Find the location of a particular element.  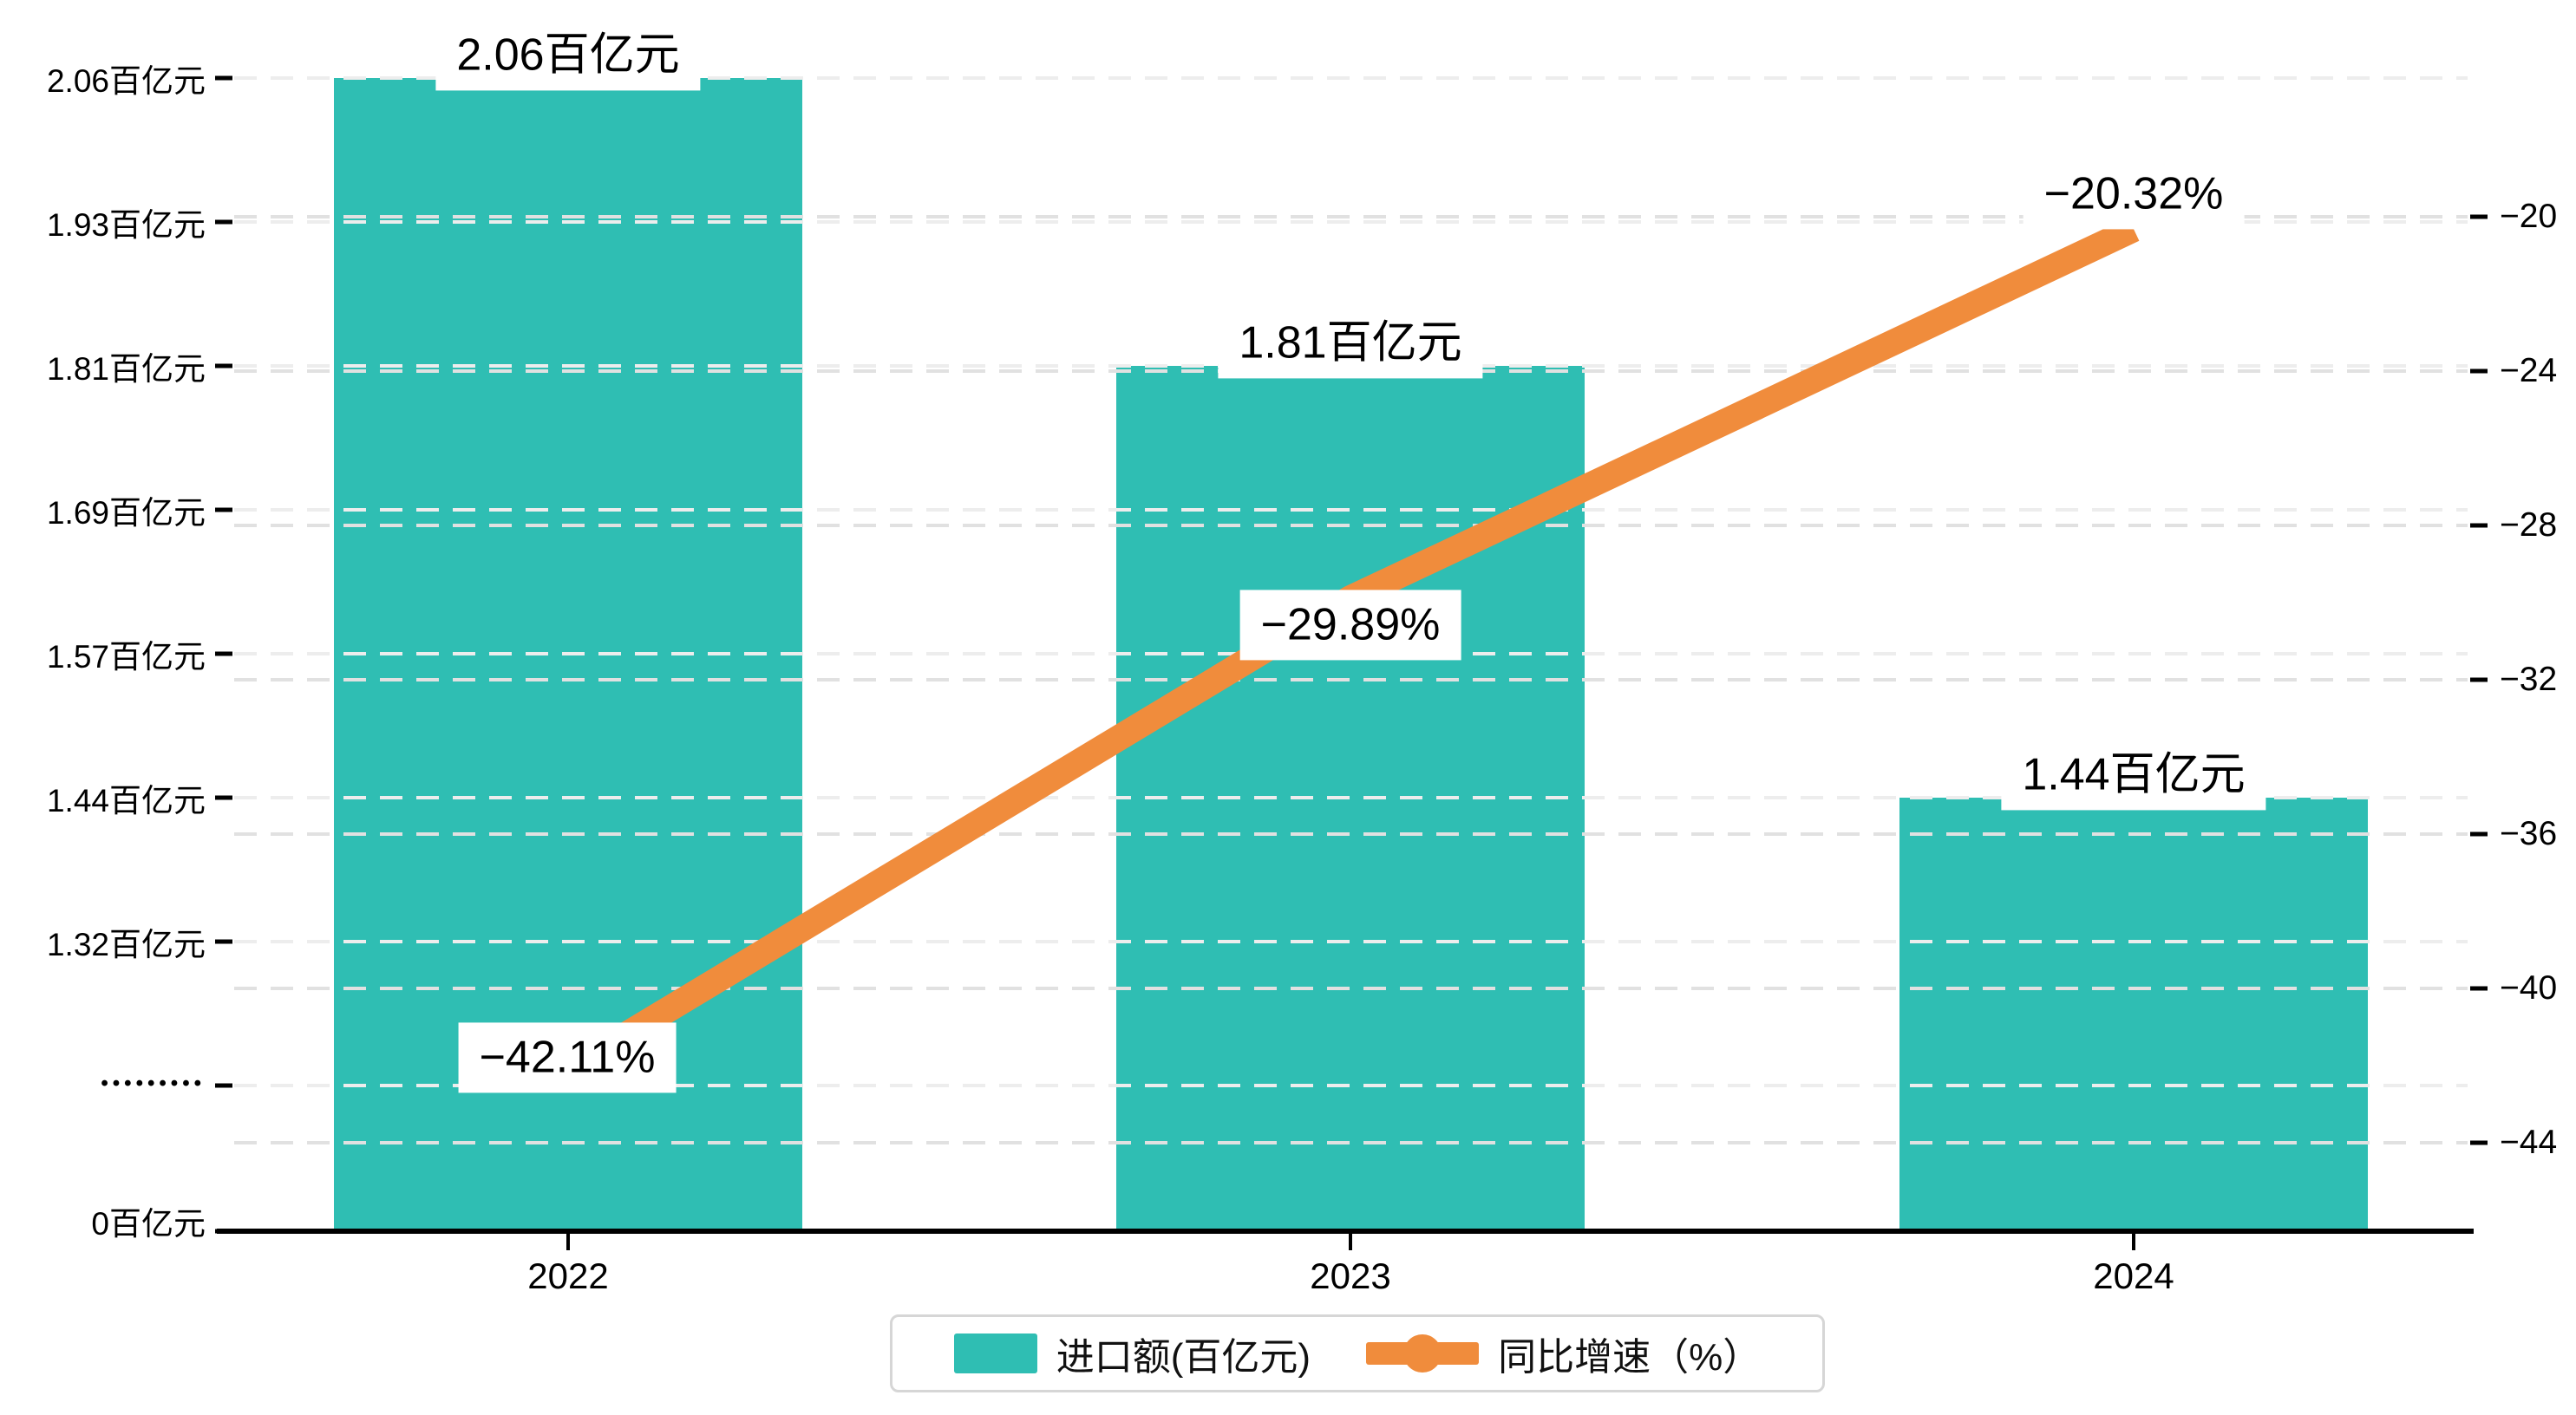

bar-value-label: 2.06百亿元 is located at coordinates (568, 55).